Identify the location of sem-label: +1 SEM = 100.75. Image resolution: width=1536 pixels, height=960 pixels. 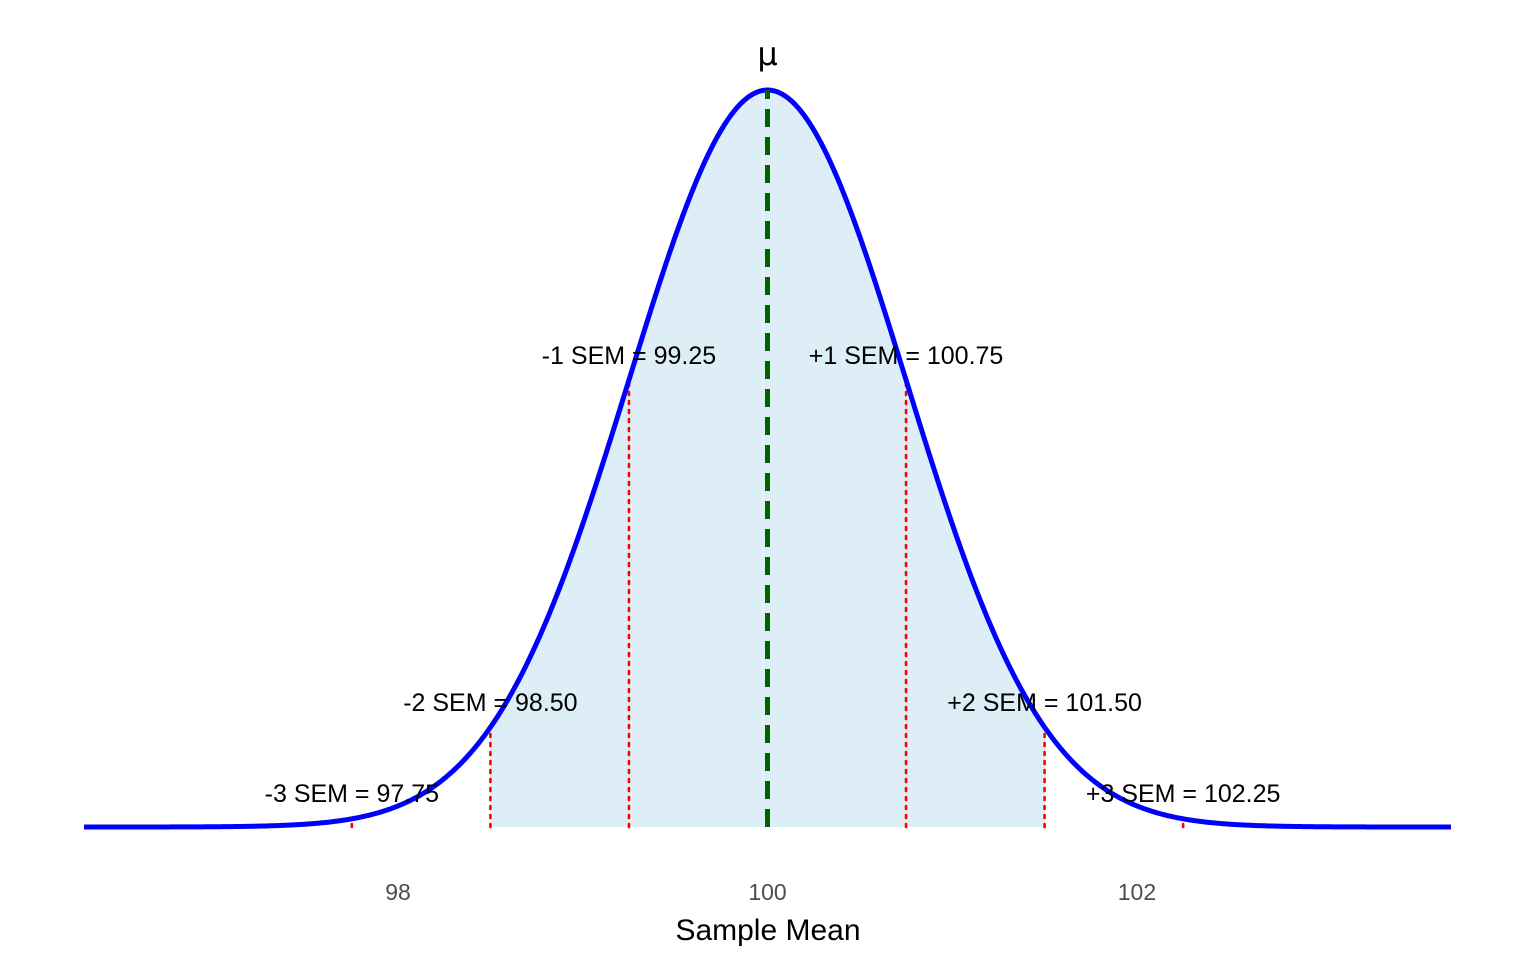
(906, 356).